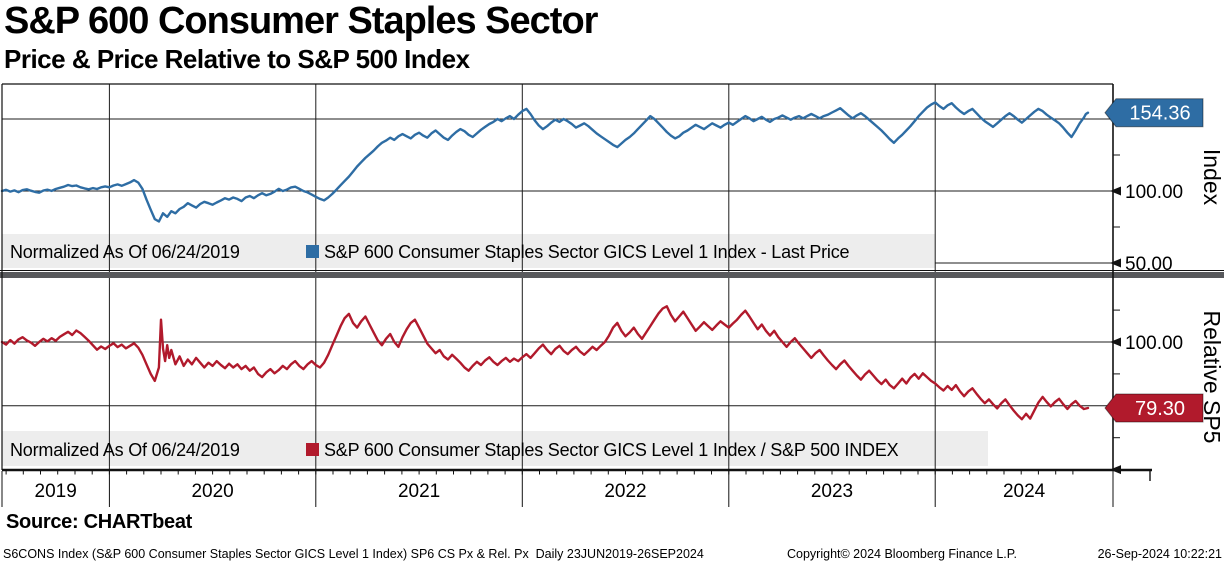 The height and width of the screenshot is (566, 1224). Describe the element at coordinates (237, 59) in the screenshot. I see `chart-subtitle: Price & Price Relative to S&P 500 Index` at that location.